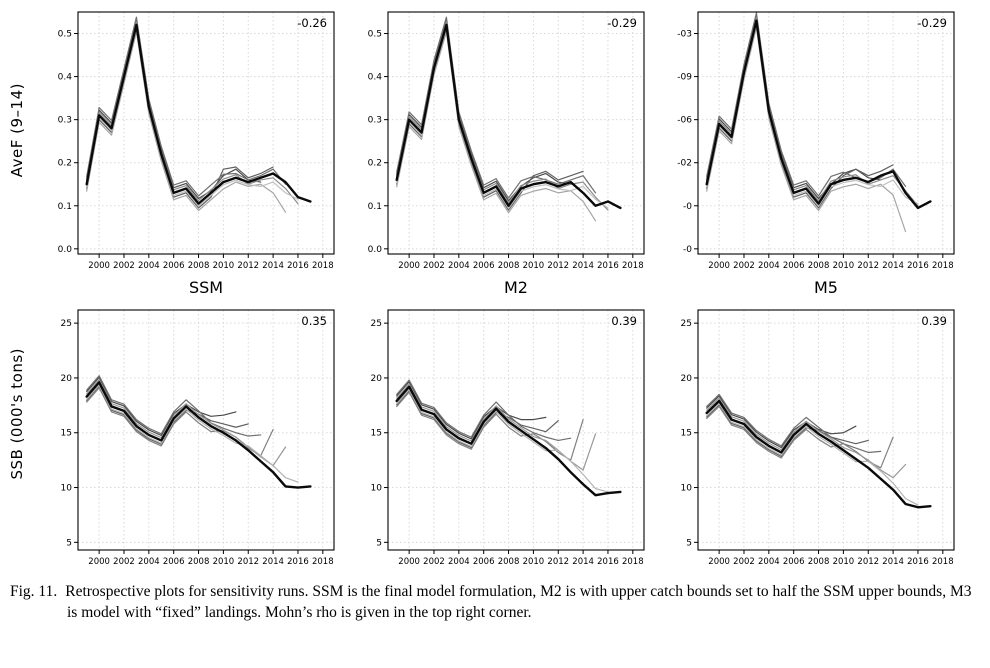 This screenshot has width=990, height=668. Describe the element at coordinates (66, 434) in the screenshot. I see `svg-text: 15` at that location.